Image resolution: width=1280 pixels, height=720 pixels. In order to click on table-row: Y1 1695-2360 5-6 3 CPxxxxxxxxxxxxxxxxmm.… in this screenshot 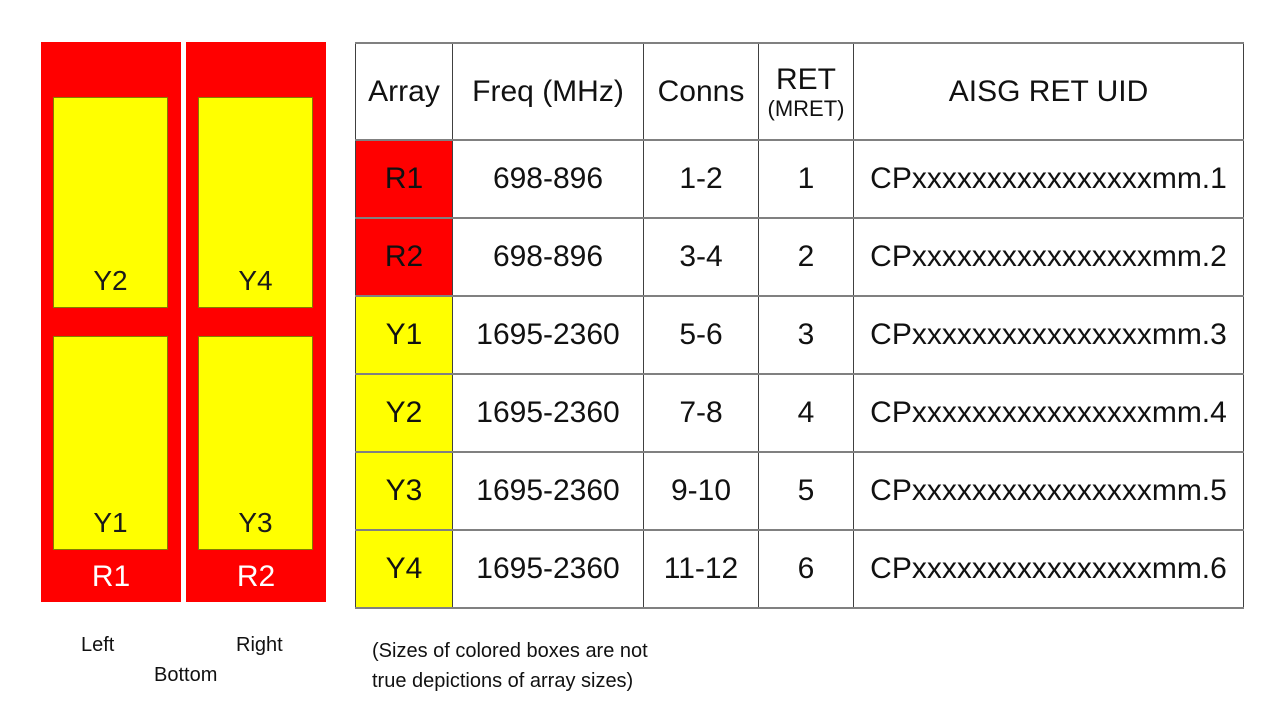, I will do `click(799, 335)`.